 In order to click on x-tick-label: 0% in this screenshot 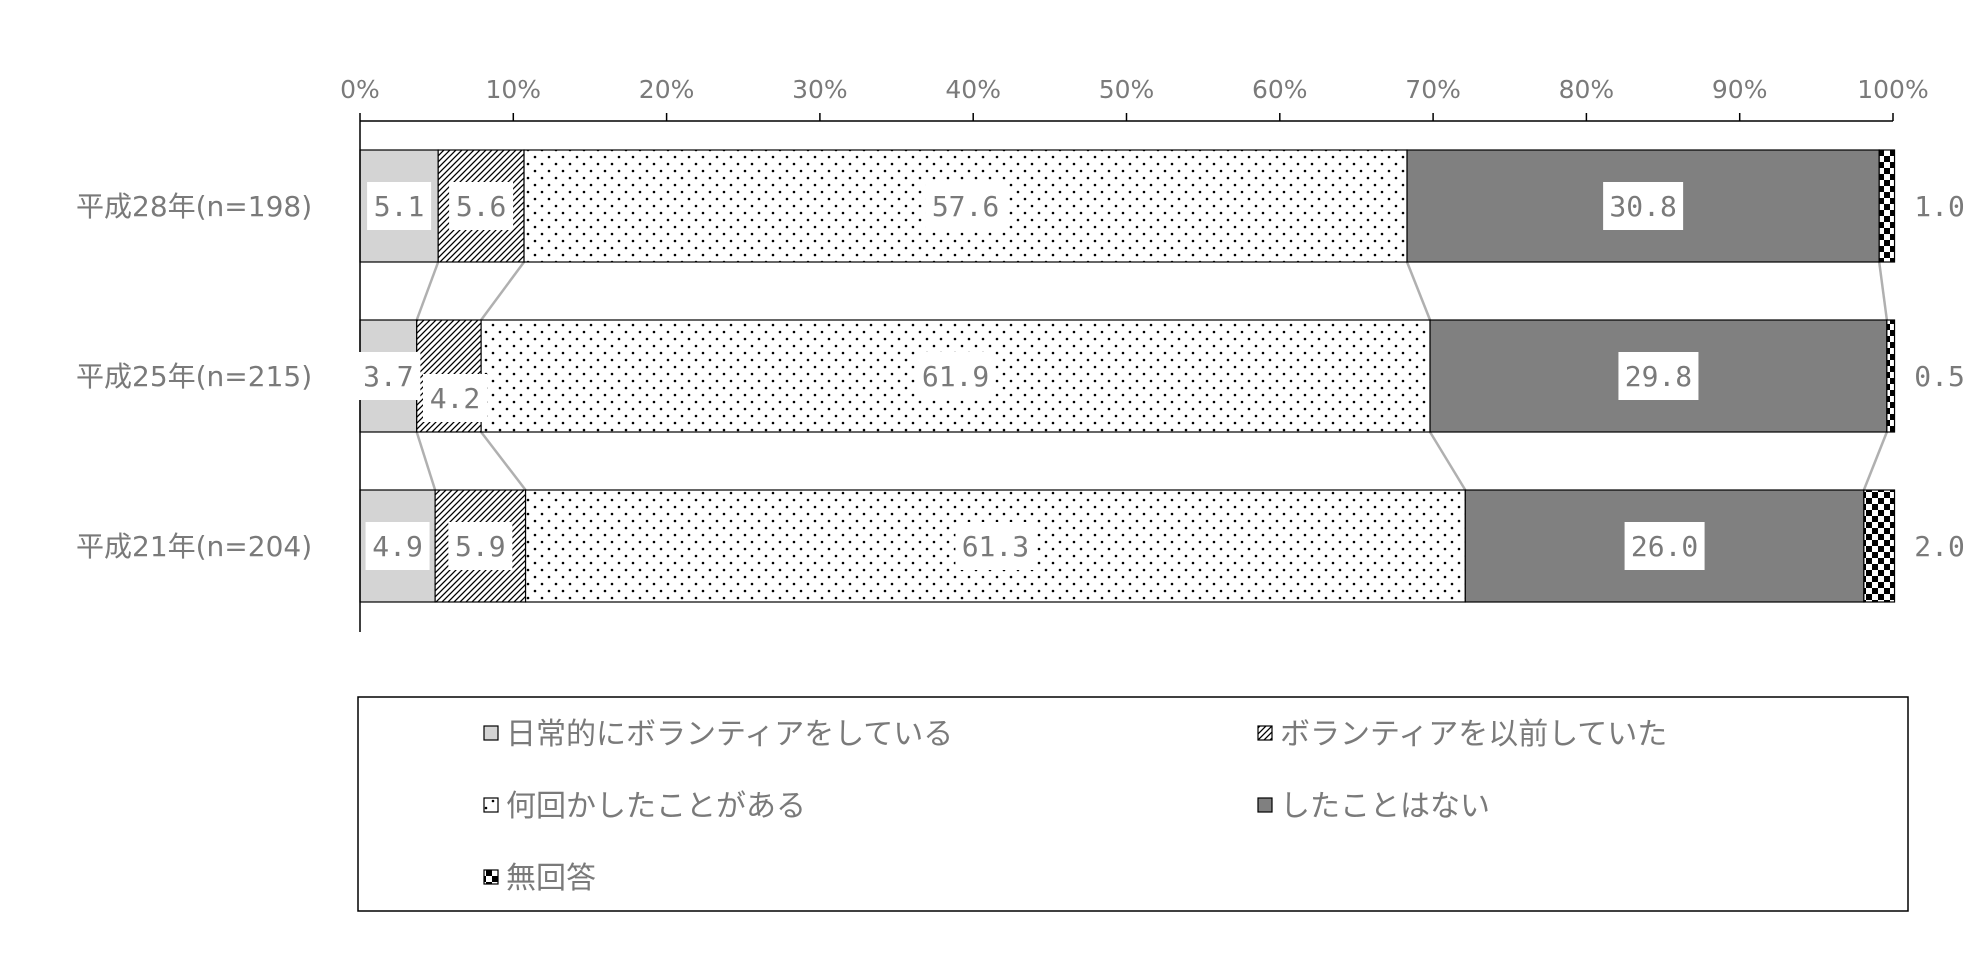, I will do `click(360, 89)`.